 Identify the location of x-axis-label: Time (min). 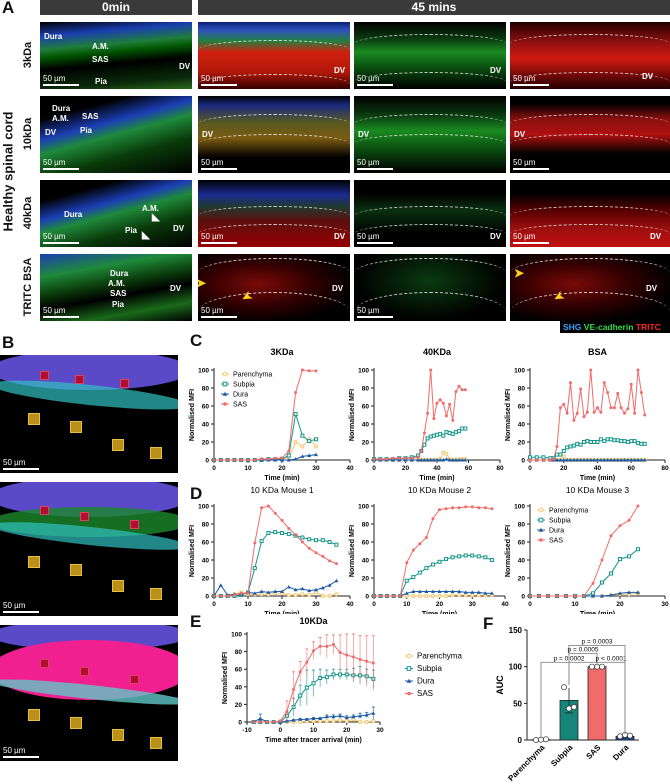
(281, 478).